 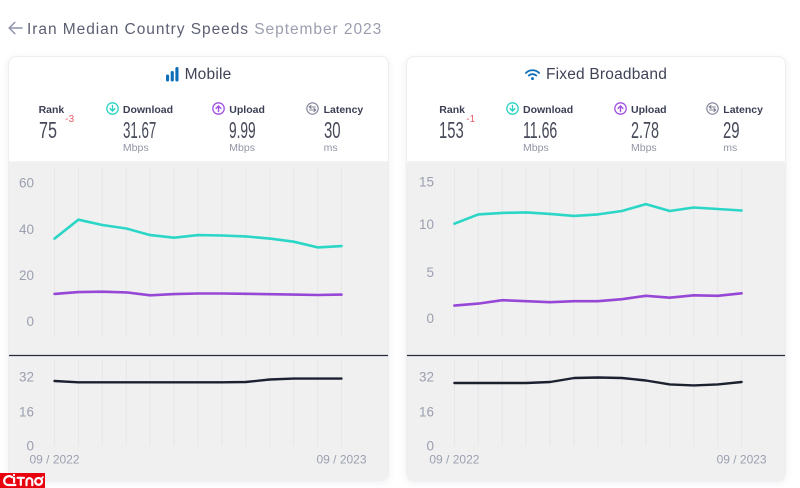 I want to click on svg-text: 5, so click(x=430, y=272).